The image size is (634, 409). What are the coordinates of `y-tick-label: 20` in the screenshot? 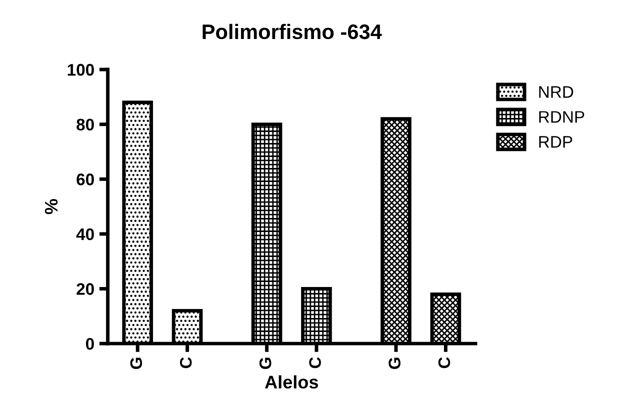 It's located at (85, 289).